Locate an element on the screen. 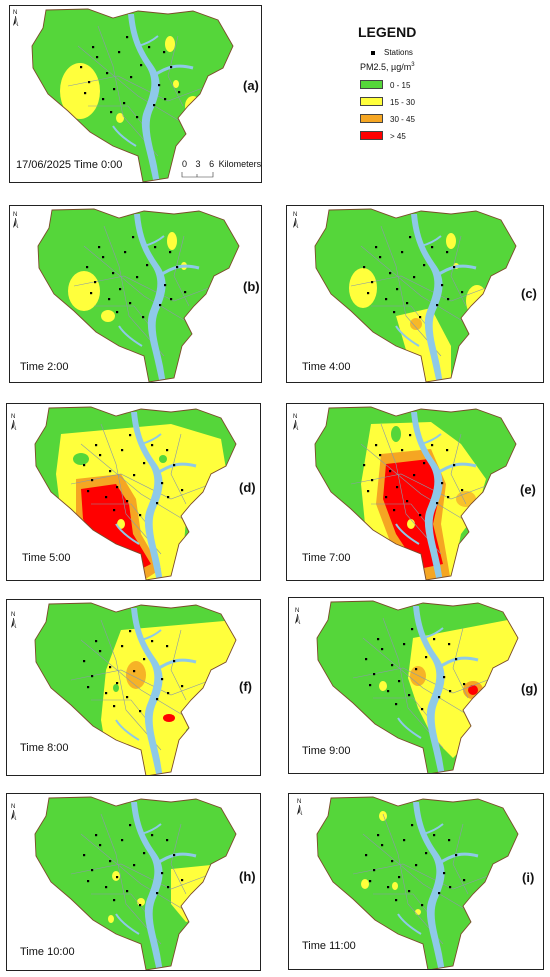 This screenshot has height=977, width=550. legend-pm-label: PM2.5, µg/m3 is located at coordinates (387, 67).